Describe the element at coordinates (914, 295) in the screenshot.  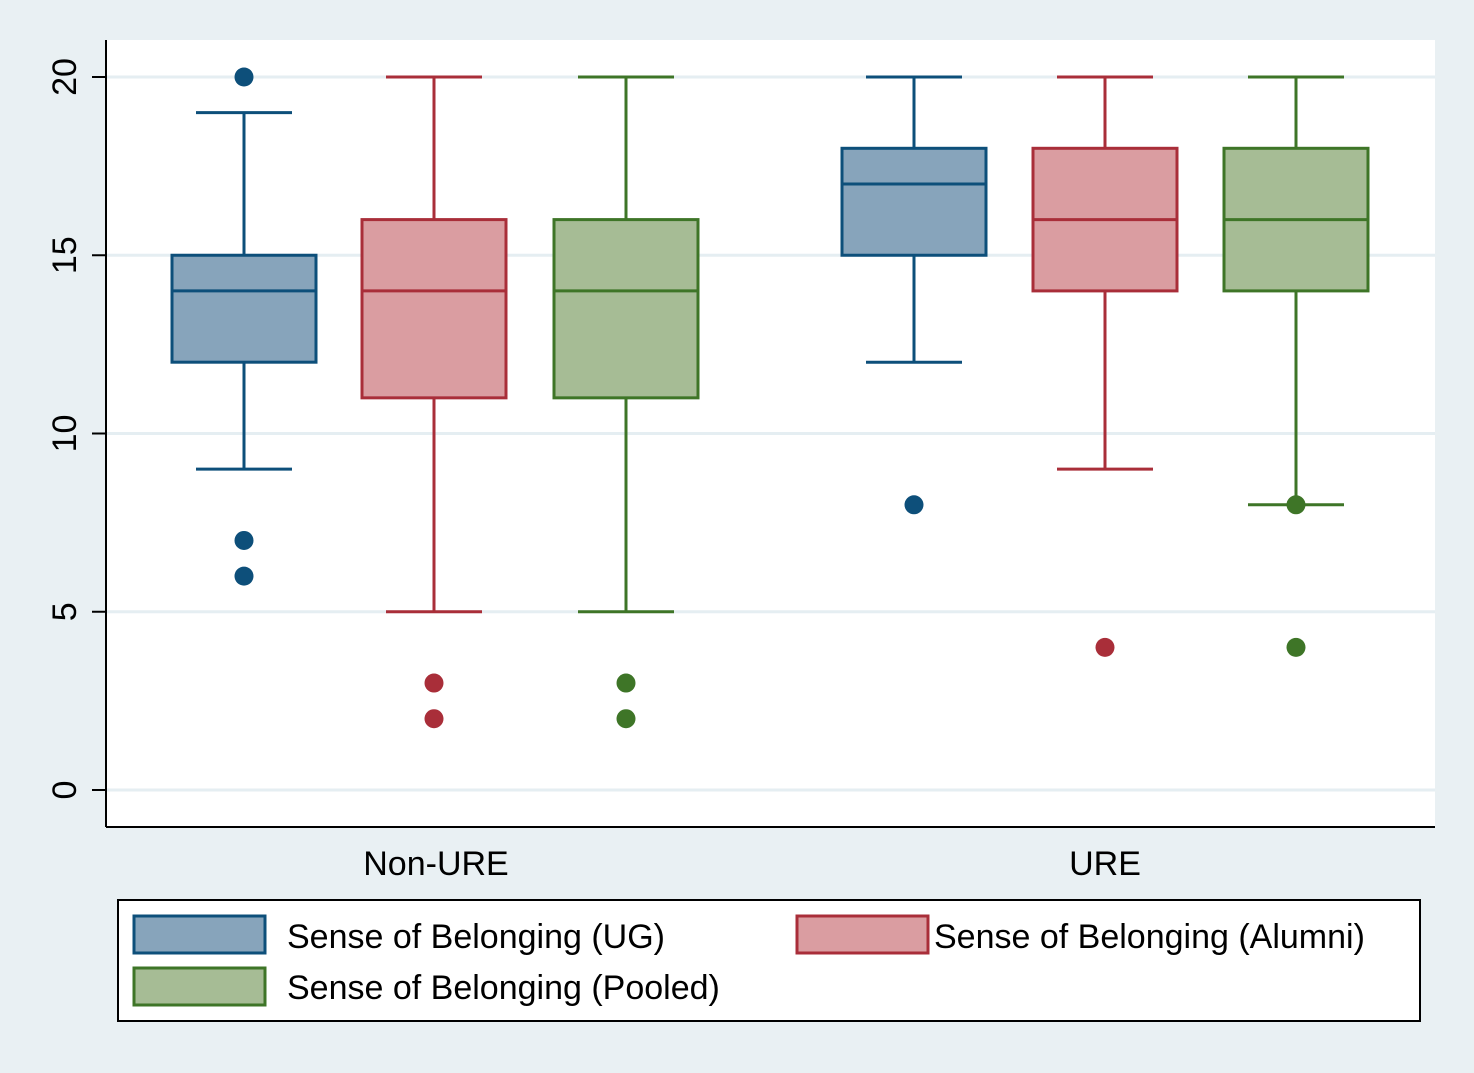
I see `box-group-s0-ure` at that location.